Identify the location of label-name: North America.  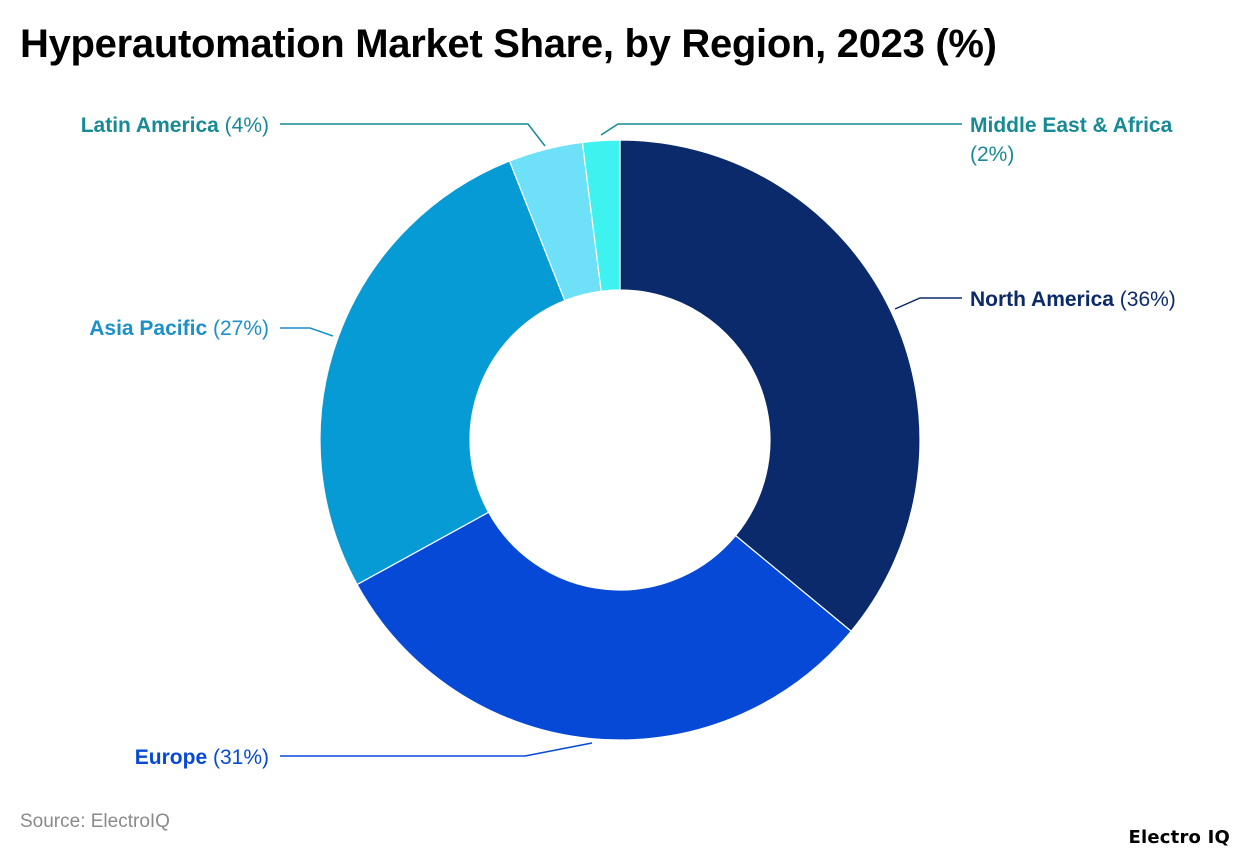
(1042, 299).